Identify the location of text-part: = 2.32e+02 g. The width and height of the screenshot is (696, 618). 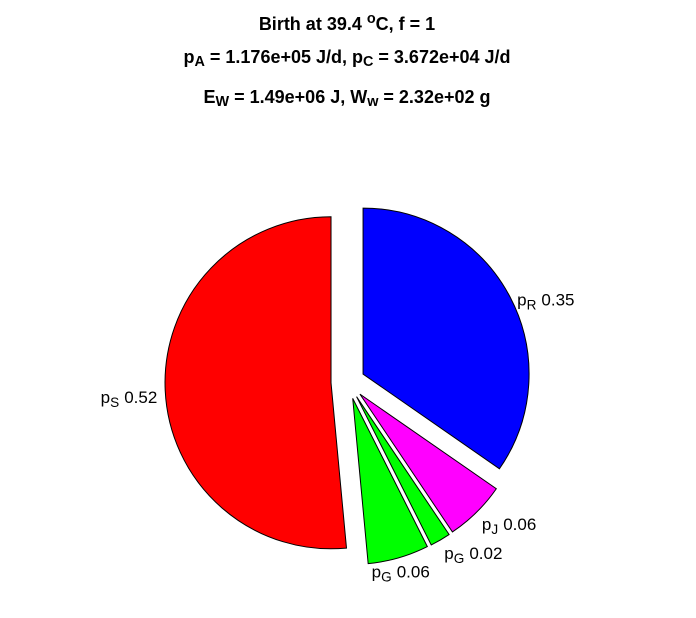
(434, 97).